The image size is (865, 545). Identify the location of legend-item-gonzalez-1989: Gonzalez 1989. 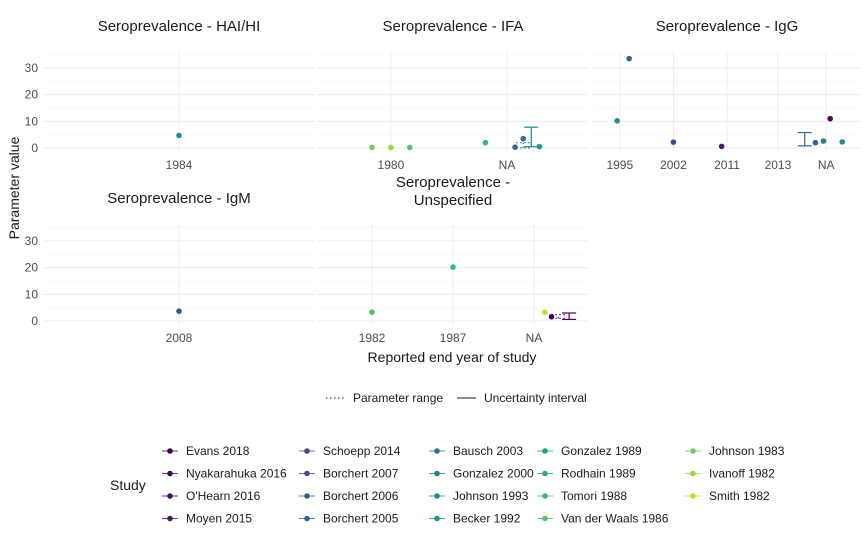
(589, 451).